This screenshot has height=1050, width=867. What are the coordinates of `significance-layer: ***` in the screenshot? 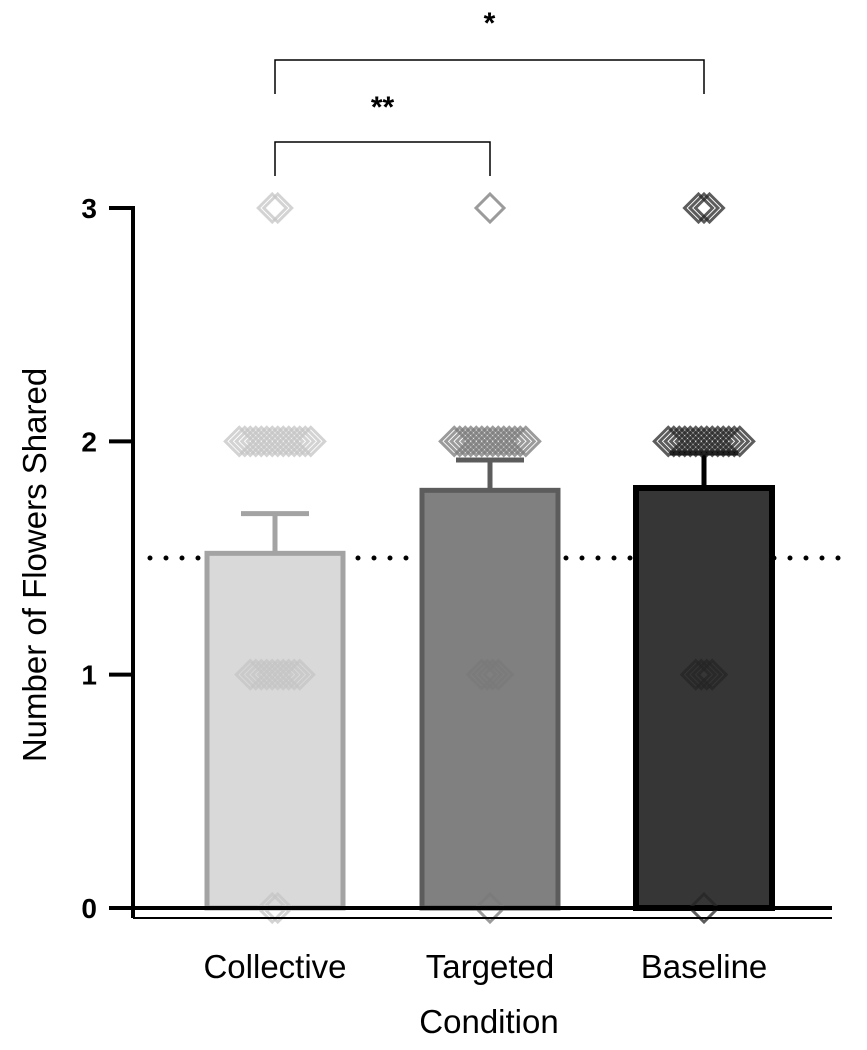 It's located at (489, 91).